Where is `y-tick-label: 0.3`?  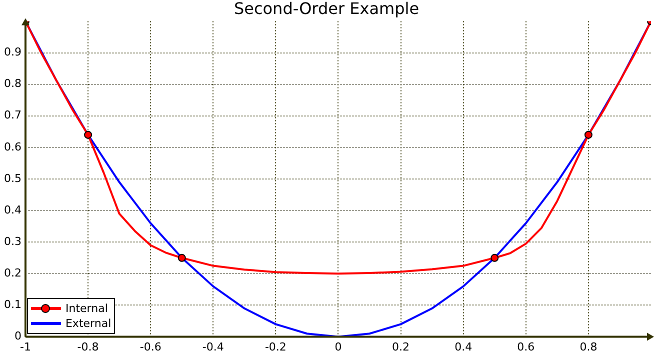 y-tick-label: 0.3 is located at coordinates (13, 241).